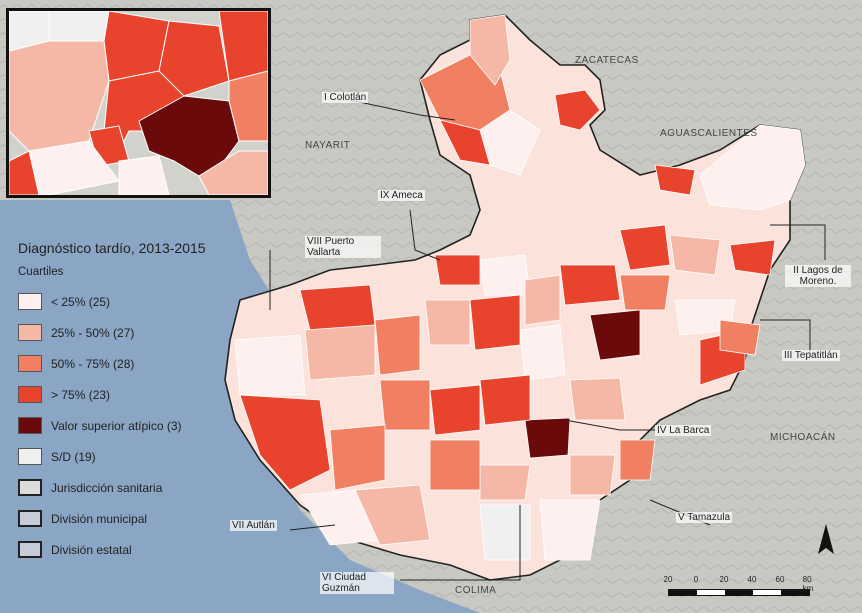 The height and width of the screenshot is (613, 862). Describe the element at coordinates (93, 332) in the screenshot. I see `legend-label: 25% - 50% (27)` at that location.